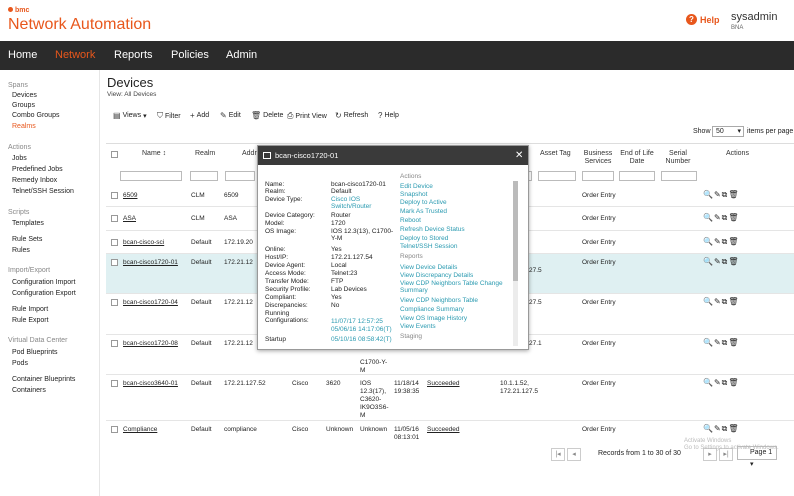 Image resolution: width=794 pixels, height=496 pixels. Describe the element at coordinates (130, 195) in the screenshot. I see `device-name-link: 6509` at that location.